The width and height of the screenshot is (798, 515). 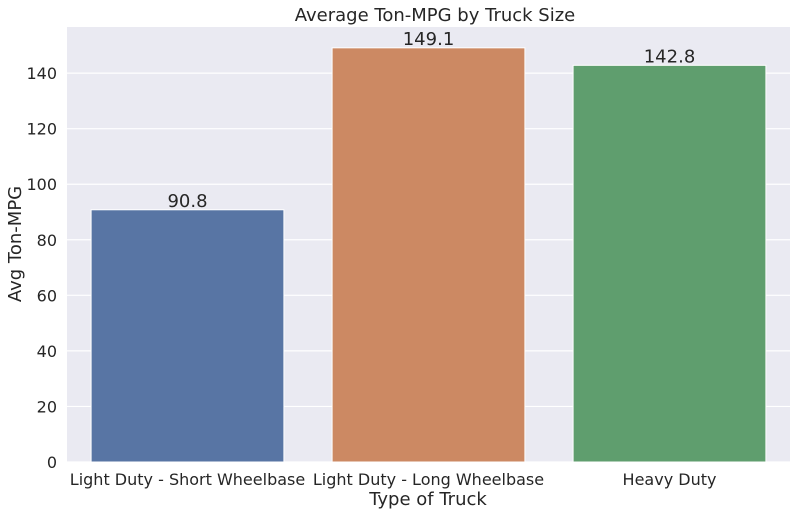 I want to click on y-tick-label: 40, so click(x=47, y=351).